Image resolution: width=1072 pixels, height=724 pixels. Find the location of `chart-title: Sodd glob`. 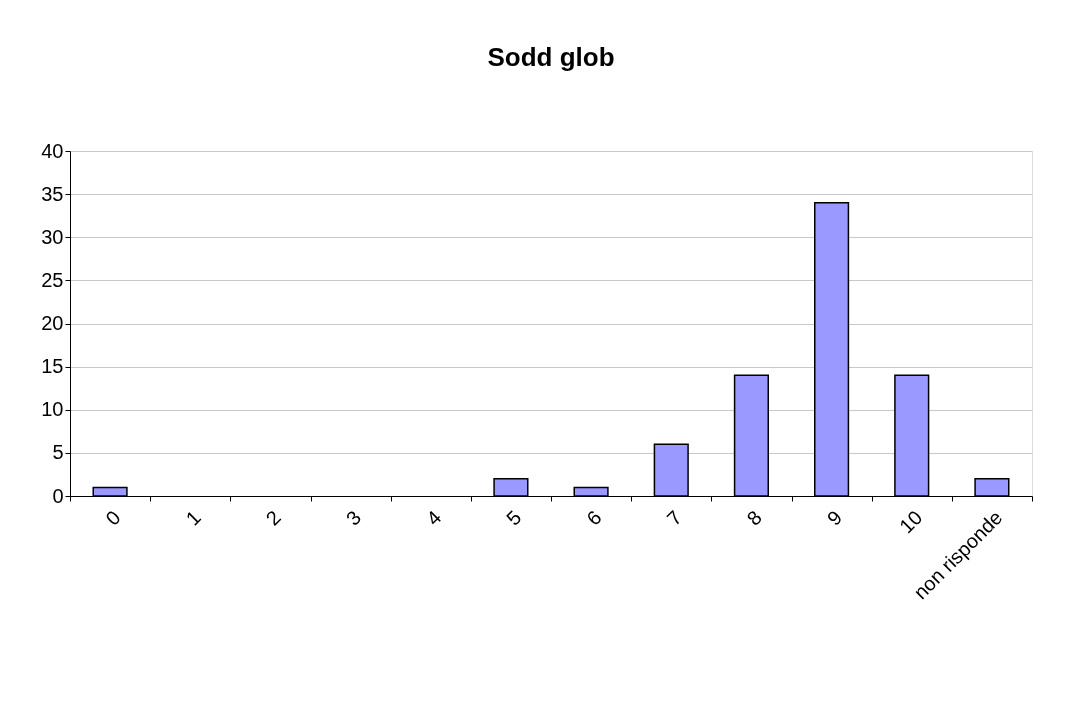

chart-title: Sodd glob is located at coordinates (551, 57).